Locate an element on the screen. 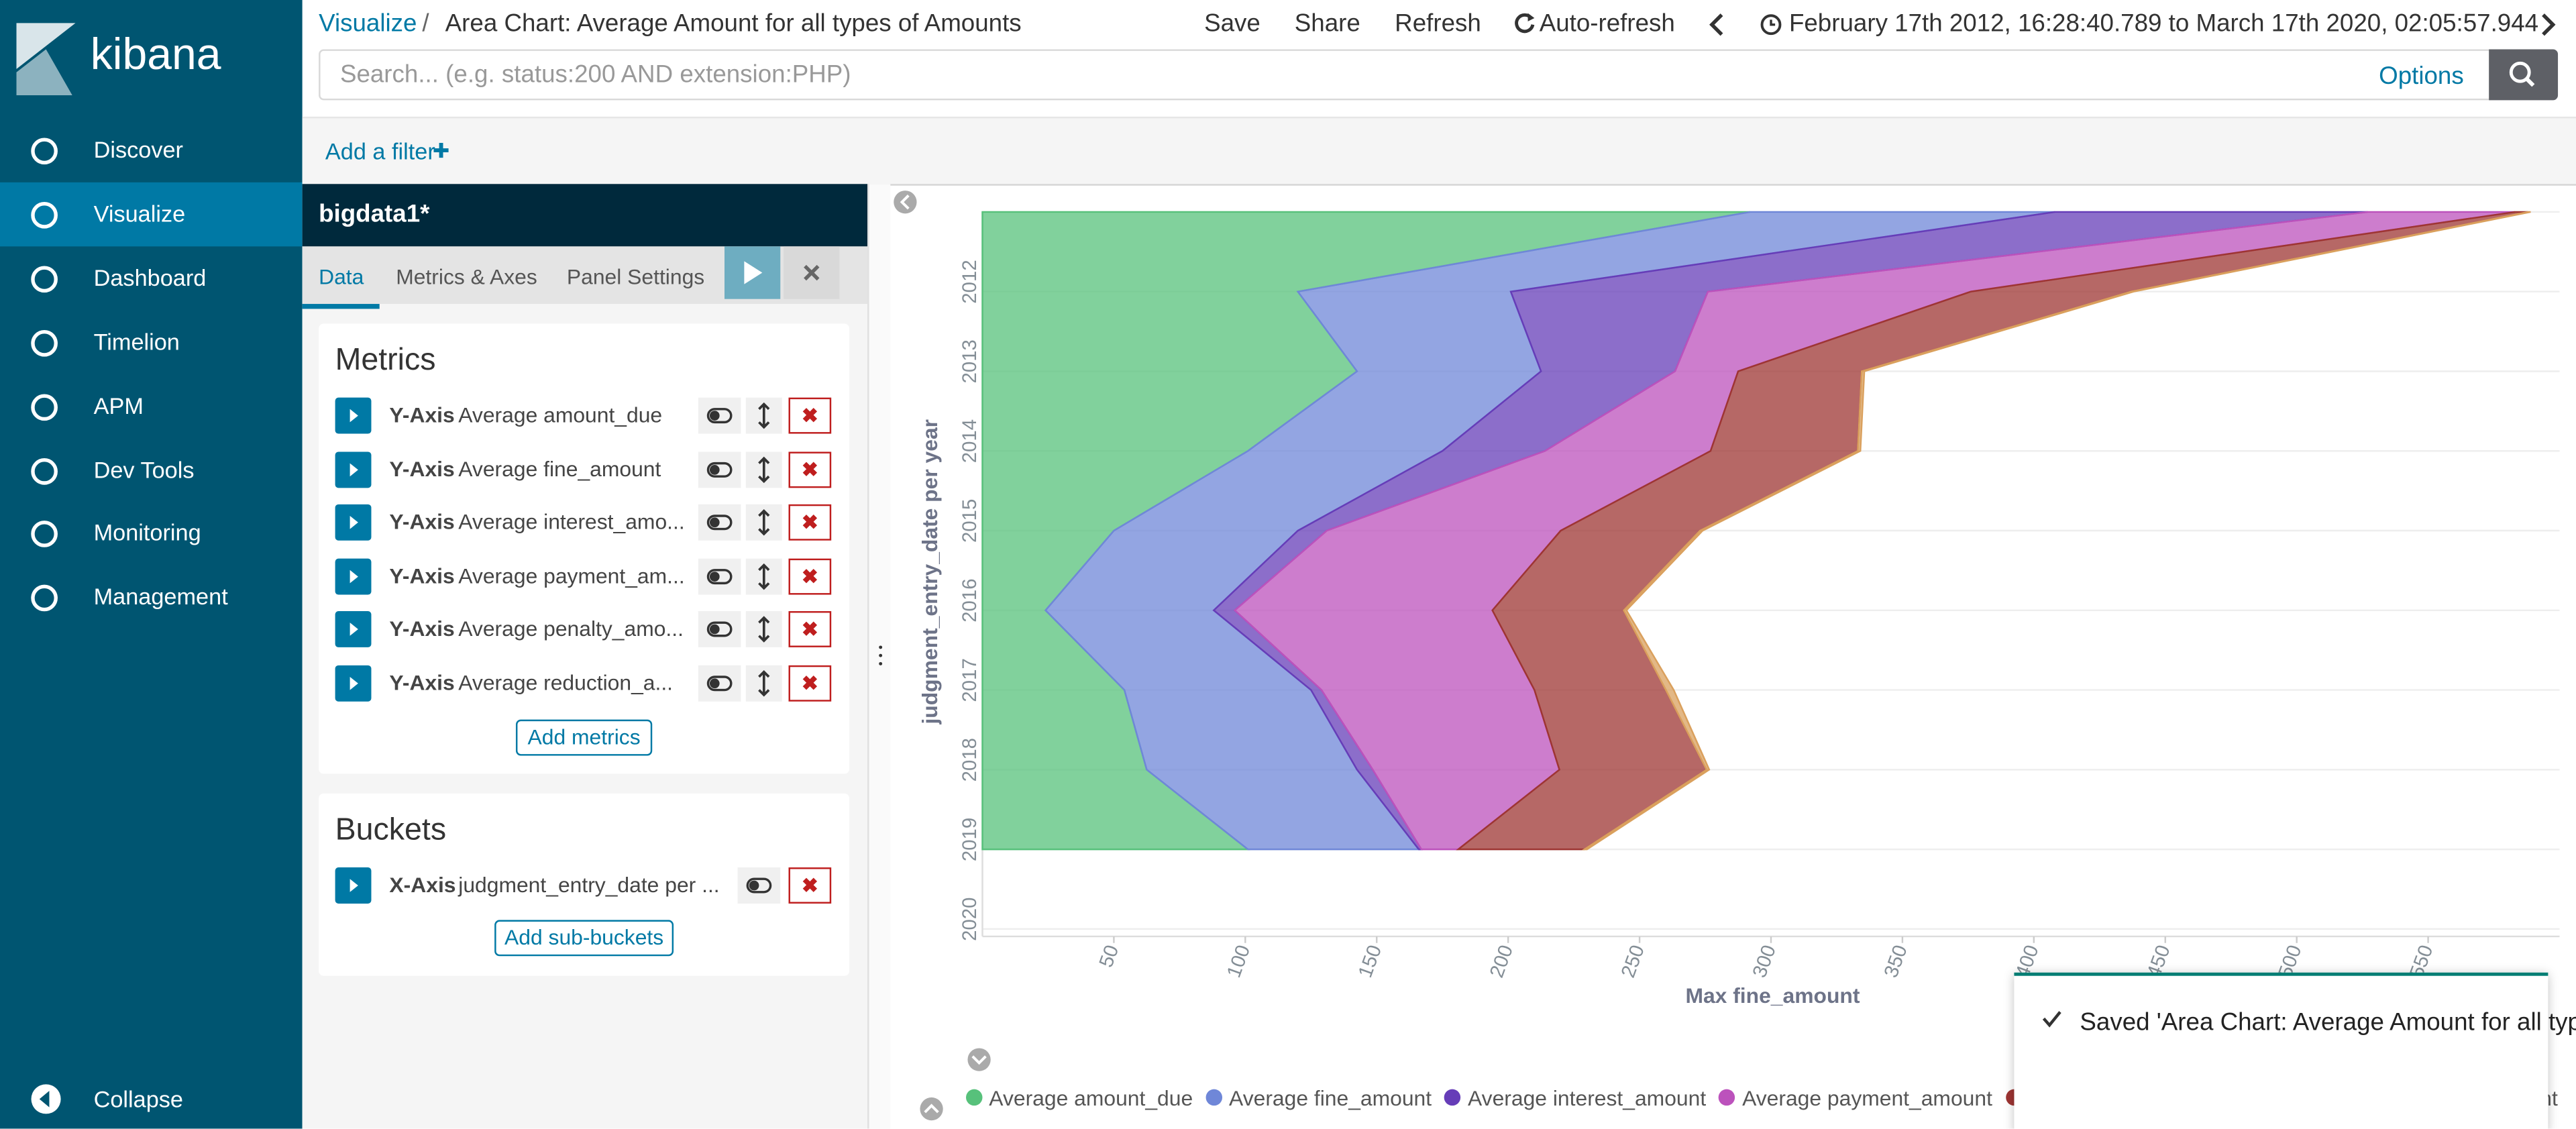  tab: Metrics & Axes is located at coordinates (466, 277).